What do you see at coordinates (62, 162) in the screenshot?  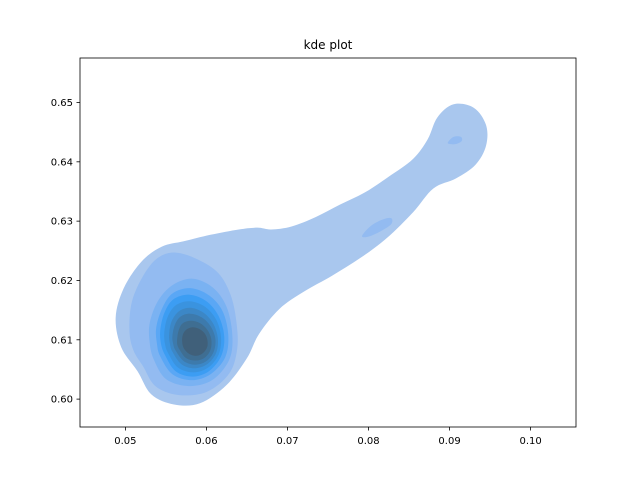 I see `y-tick-label: 0.64` at bounding box center [62, 162].